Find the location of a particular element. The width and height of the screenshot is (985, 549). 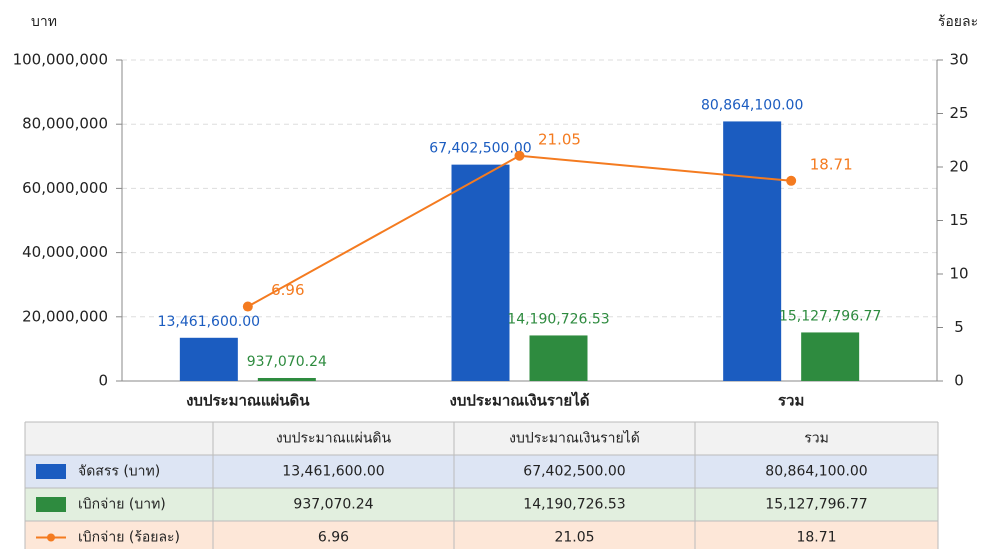

y-tick-label: 80,000,000 is located at coordinates (65, 124).